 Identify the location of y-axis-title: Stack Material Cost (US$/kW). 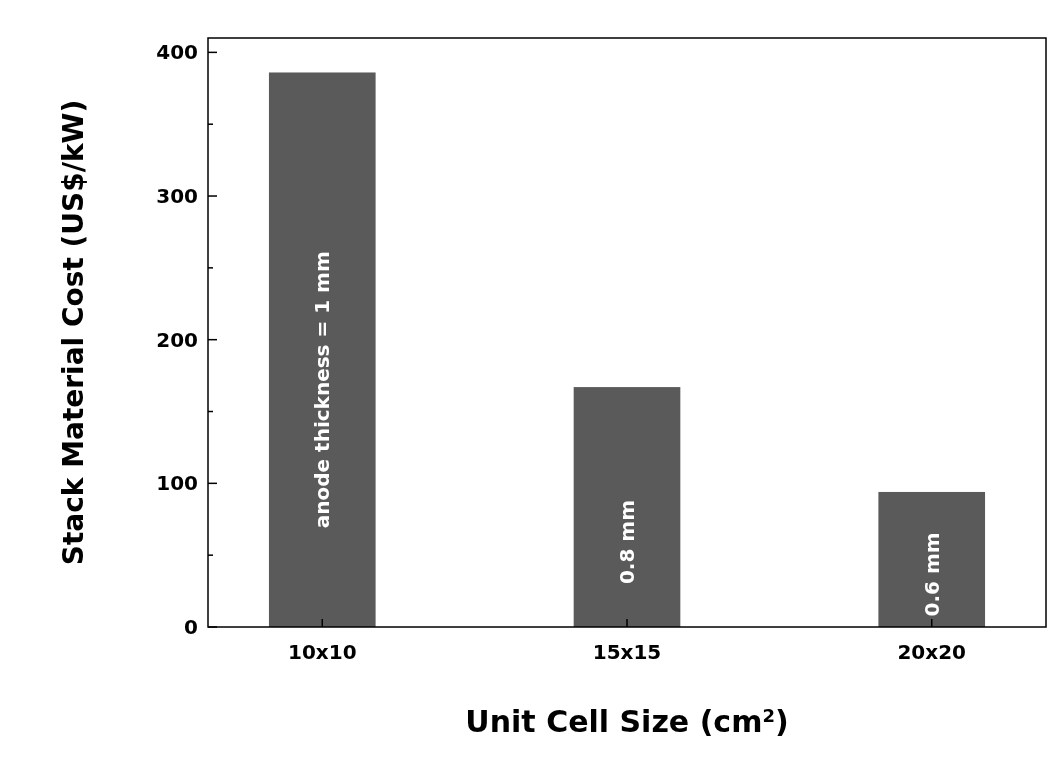
(73, 332).